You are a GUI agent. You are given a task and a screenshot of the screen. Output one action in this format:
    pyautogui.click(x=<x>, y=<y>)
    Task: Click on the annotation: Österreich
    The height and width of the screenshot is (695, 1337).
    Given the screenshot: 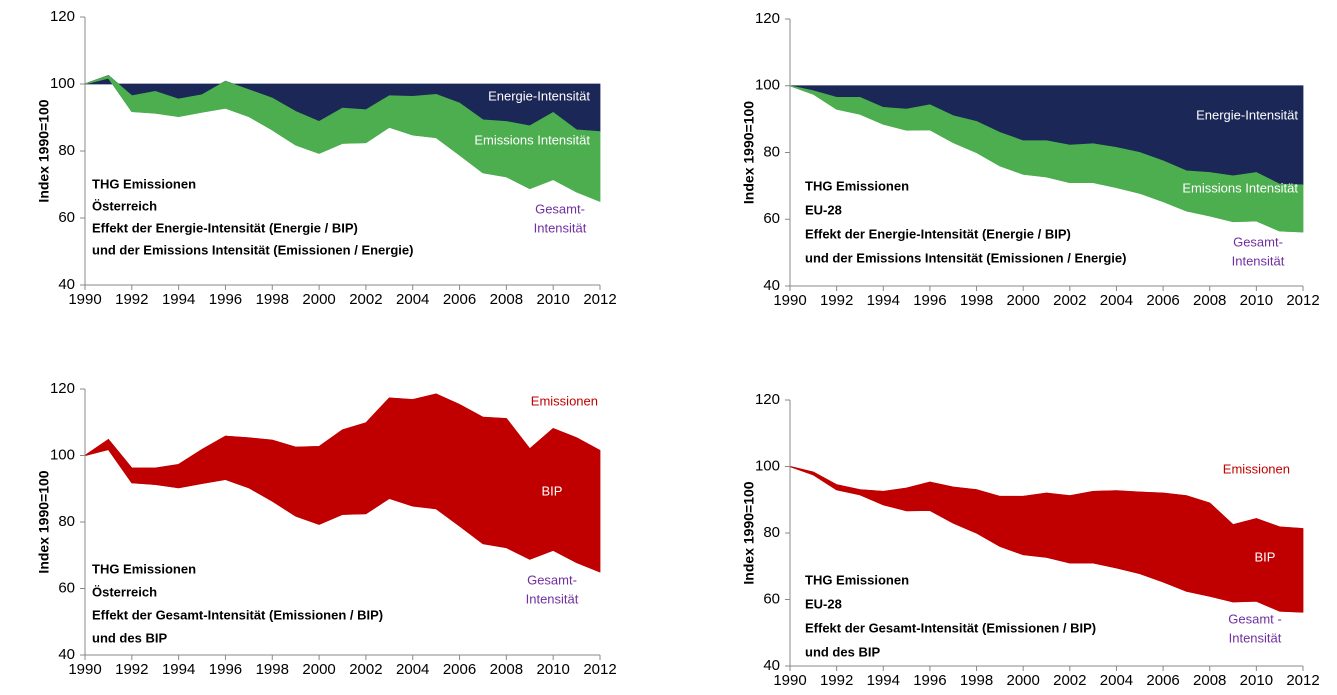 What is the action you would take?
    pyautogui.click(x=124, y=591)
    